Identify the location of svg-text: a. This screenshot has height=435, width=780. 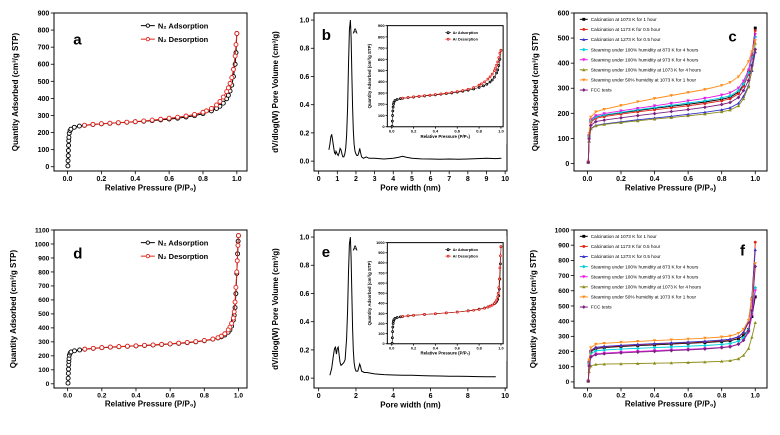
(77, 40).